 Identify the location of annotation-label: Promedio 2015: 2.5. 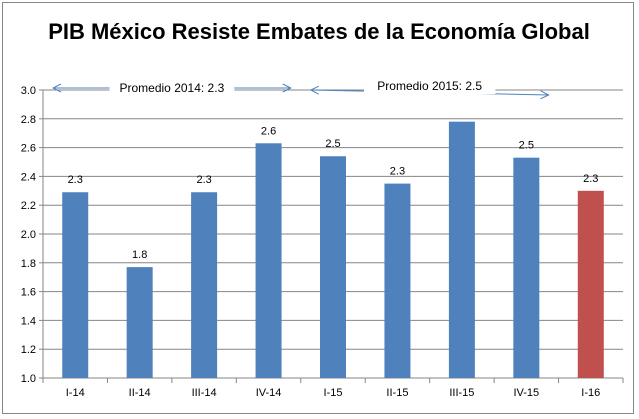
(429, 86).